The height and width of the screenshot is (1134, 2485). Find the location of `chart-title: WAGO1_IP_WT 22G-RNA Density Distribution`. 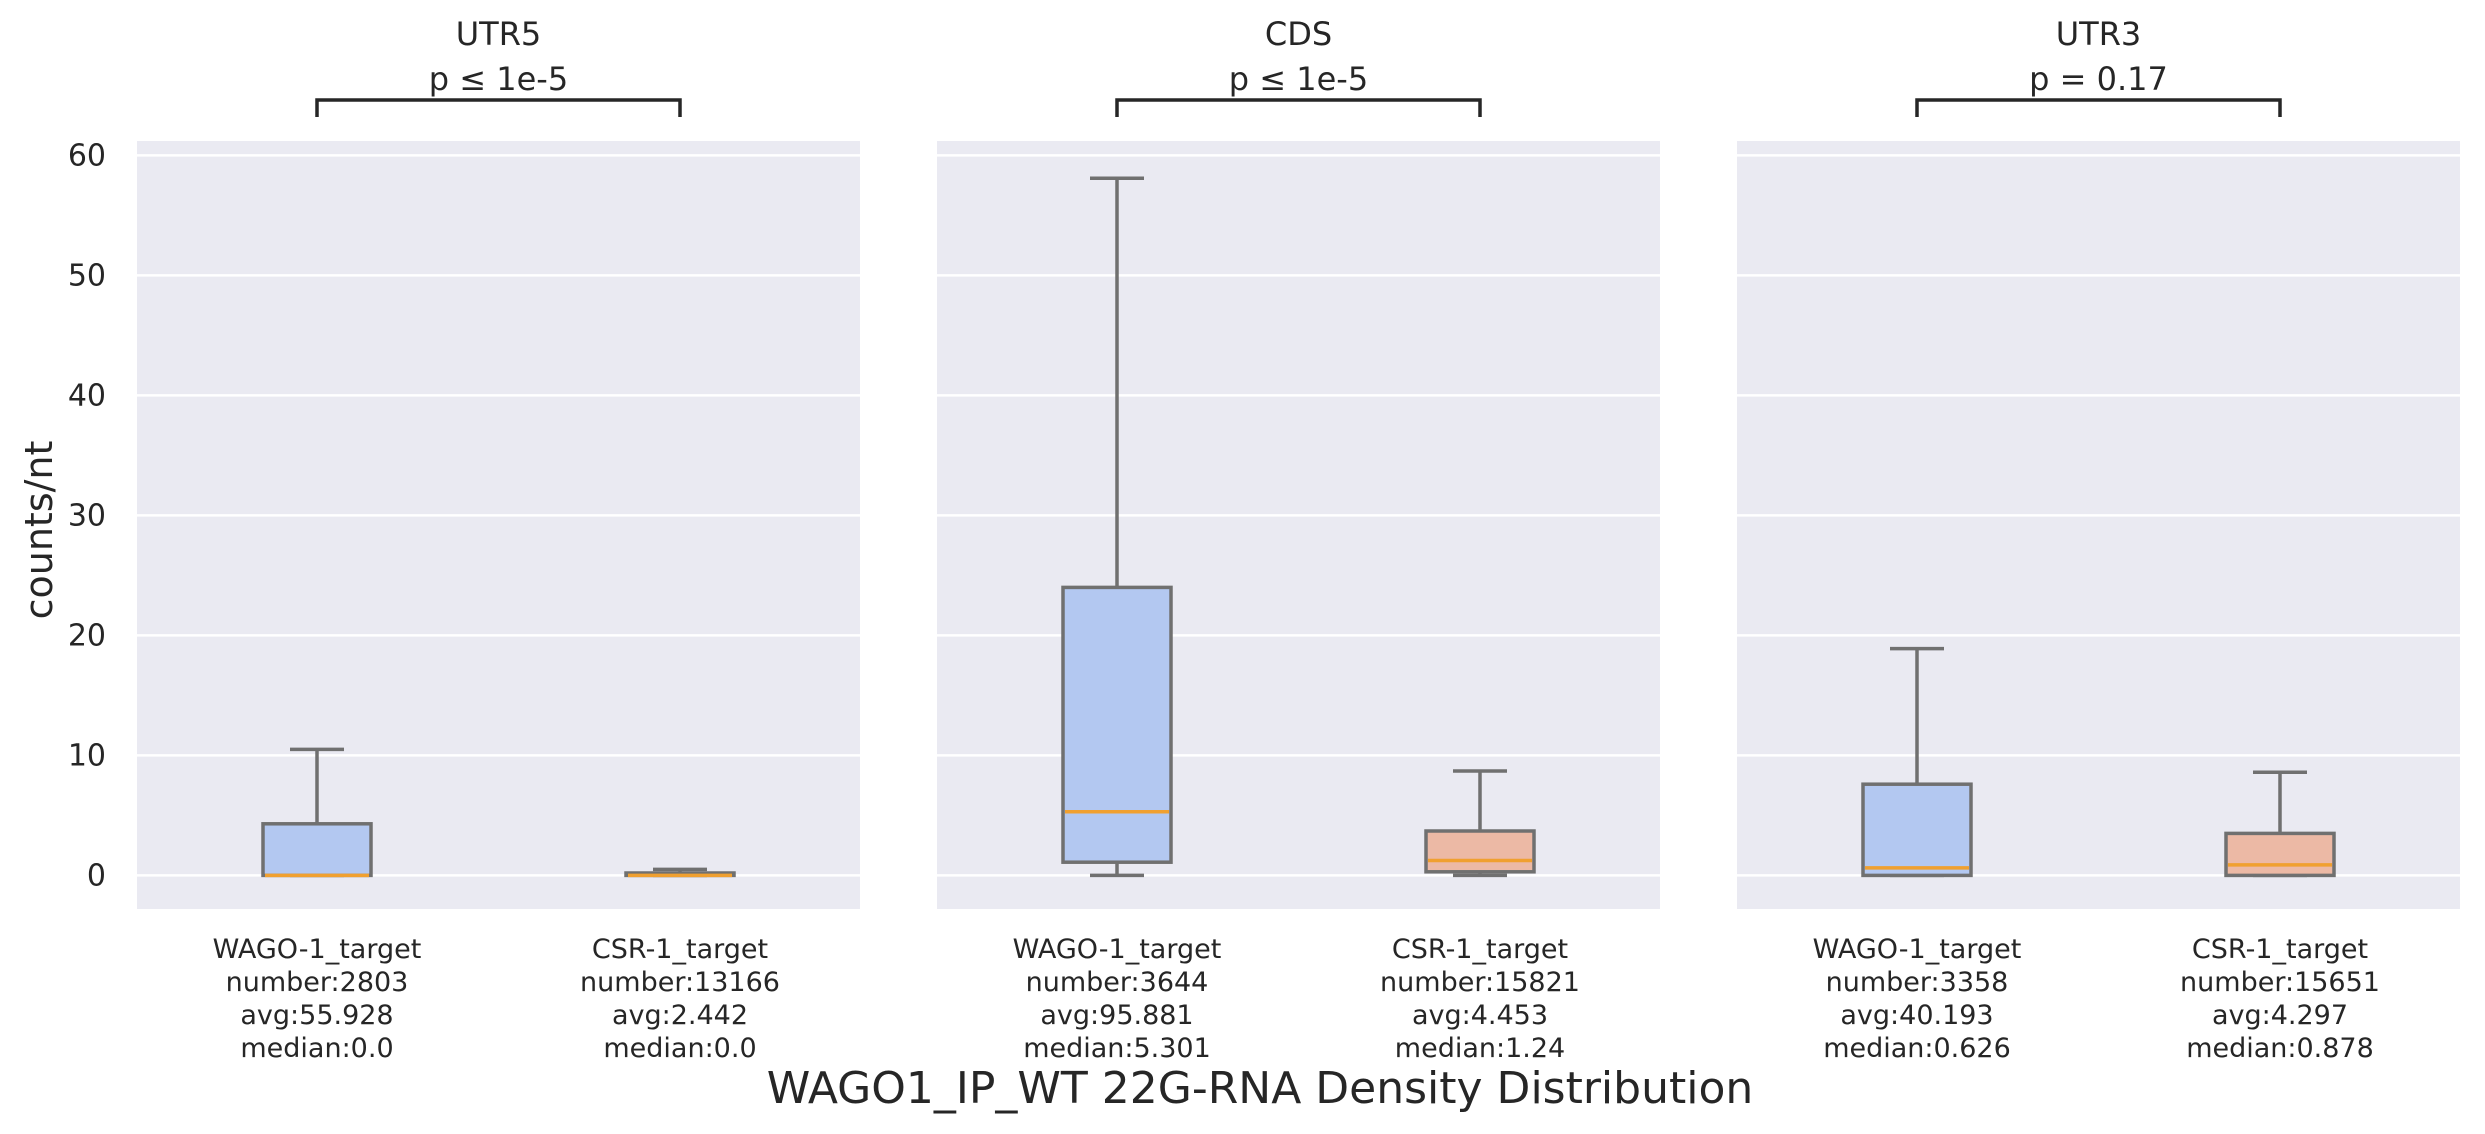

chart-title: WAGO1_IP_WT 22G-RNA Density Distribution is located at coordinates (1260, 1088).